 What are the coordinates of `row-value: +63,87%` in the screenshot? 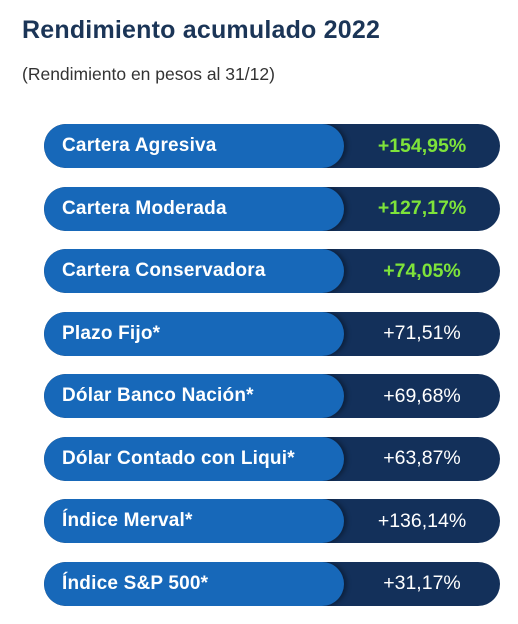 It's located at (422, 458).